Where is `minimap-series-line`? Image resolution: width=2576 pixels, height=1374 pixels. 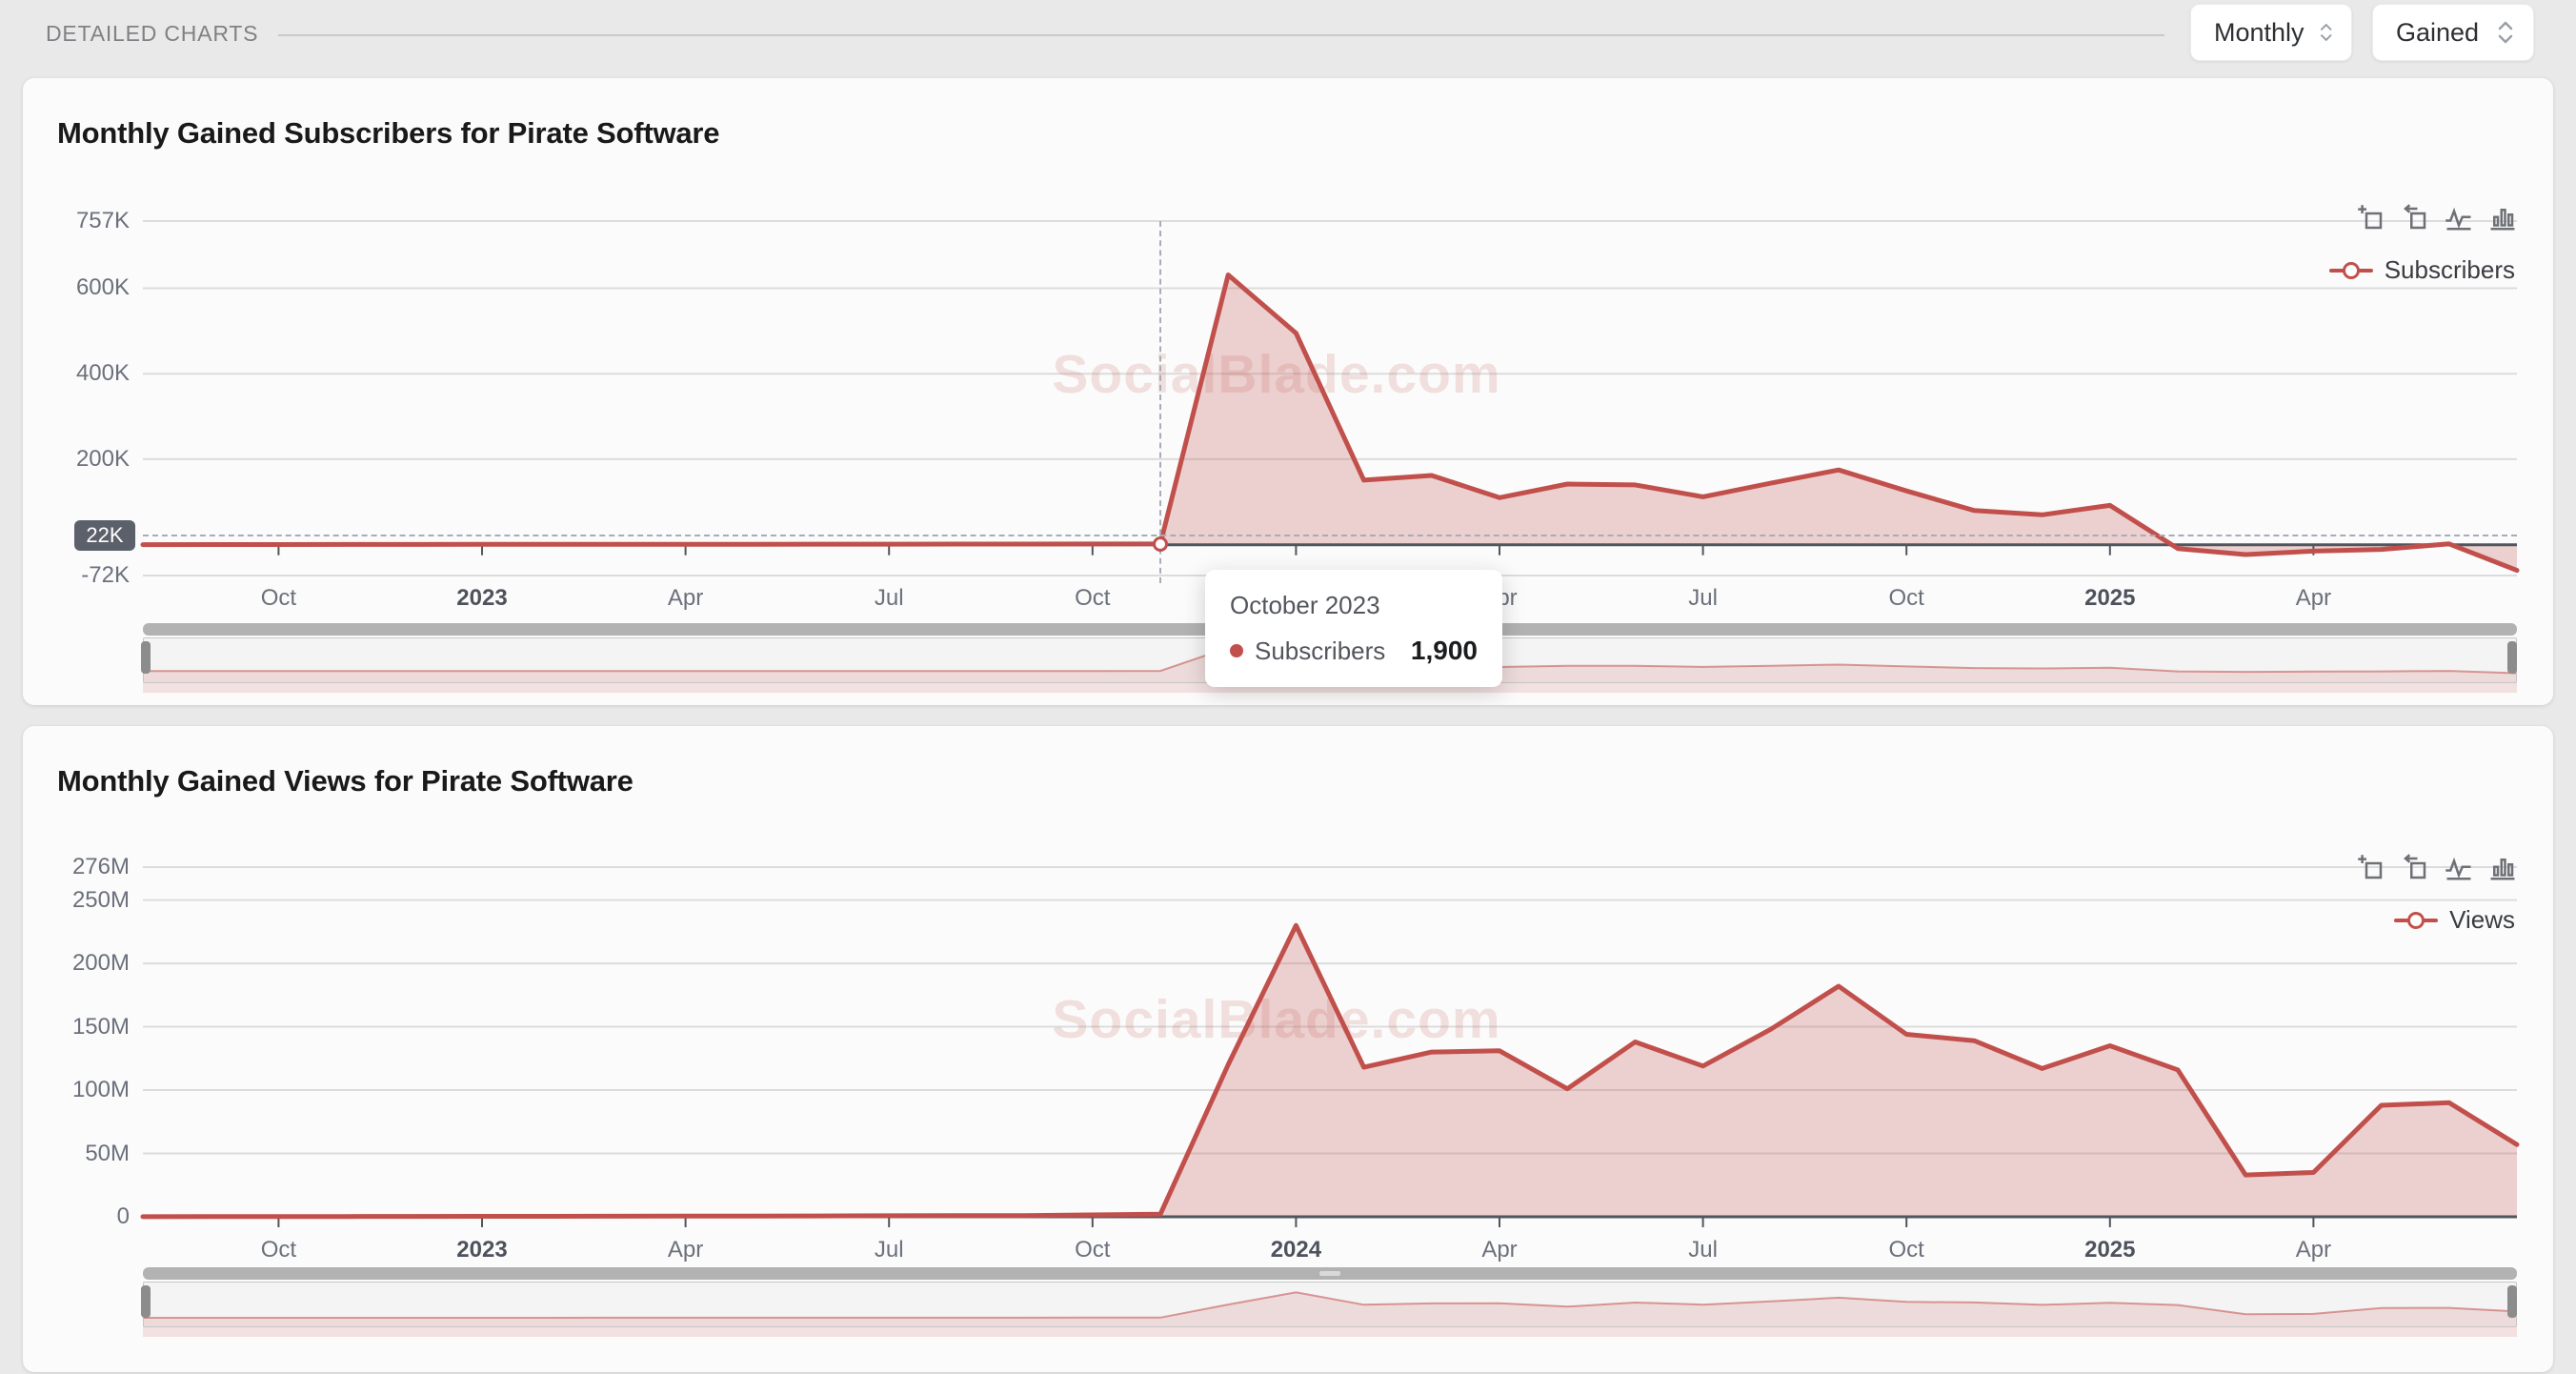
minimap-series-line is located at coordinates (1331, 1305).